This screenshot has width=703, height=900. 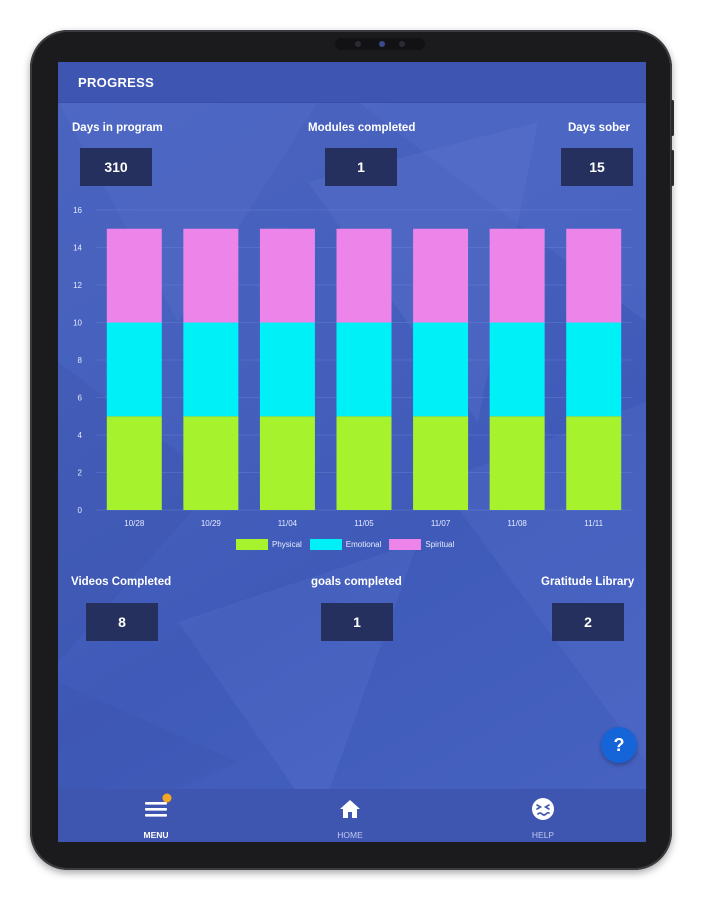 I want to click on videos-completed-label: Videos Completed, so click(x=121, y=582).